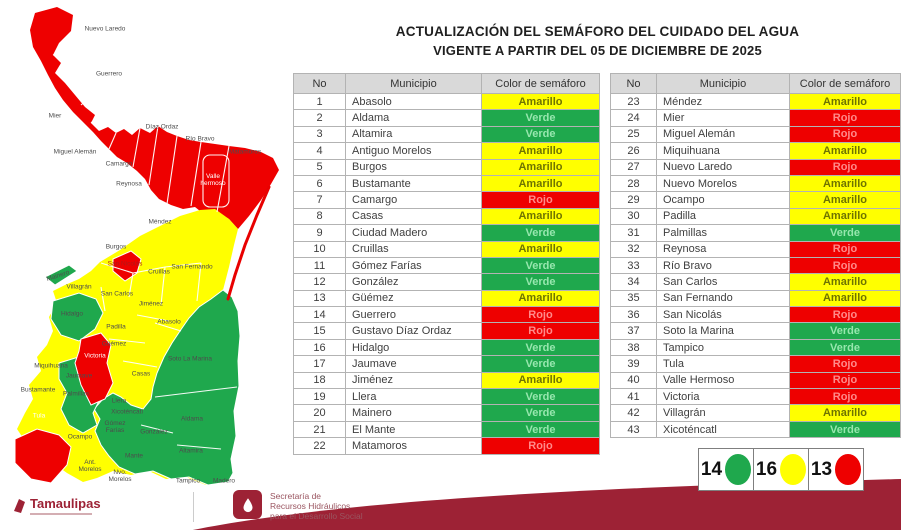  Describe the element at coordinates (446, 331) in the screenshot. I see `table-row: 15 Gustavo Díaz Ordaz Rojo` at that location.